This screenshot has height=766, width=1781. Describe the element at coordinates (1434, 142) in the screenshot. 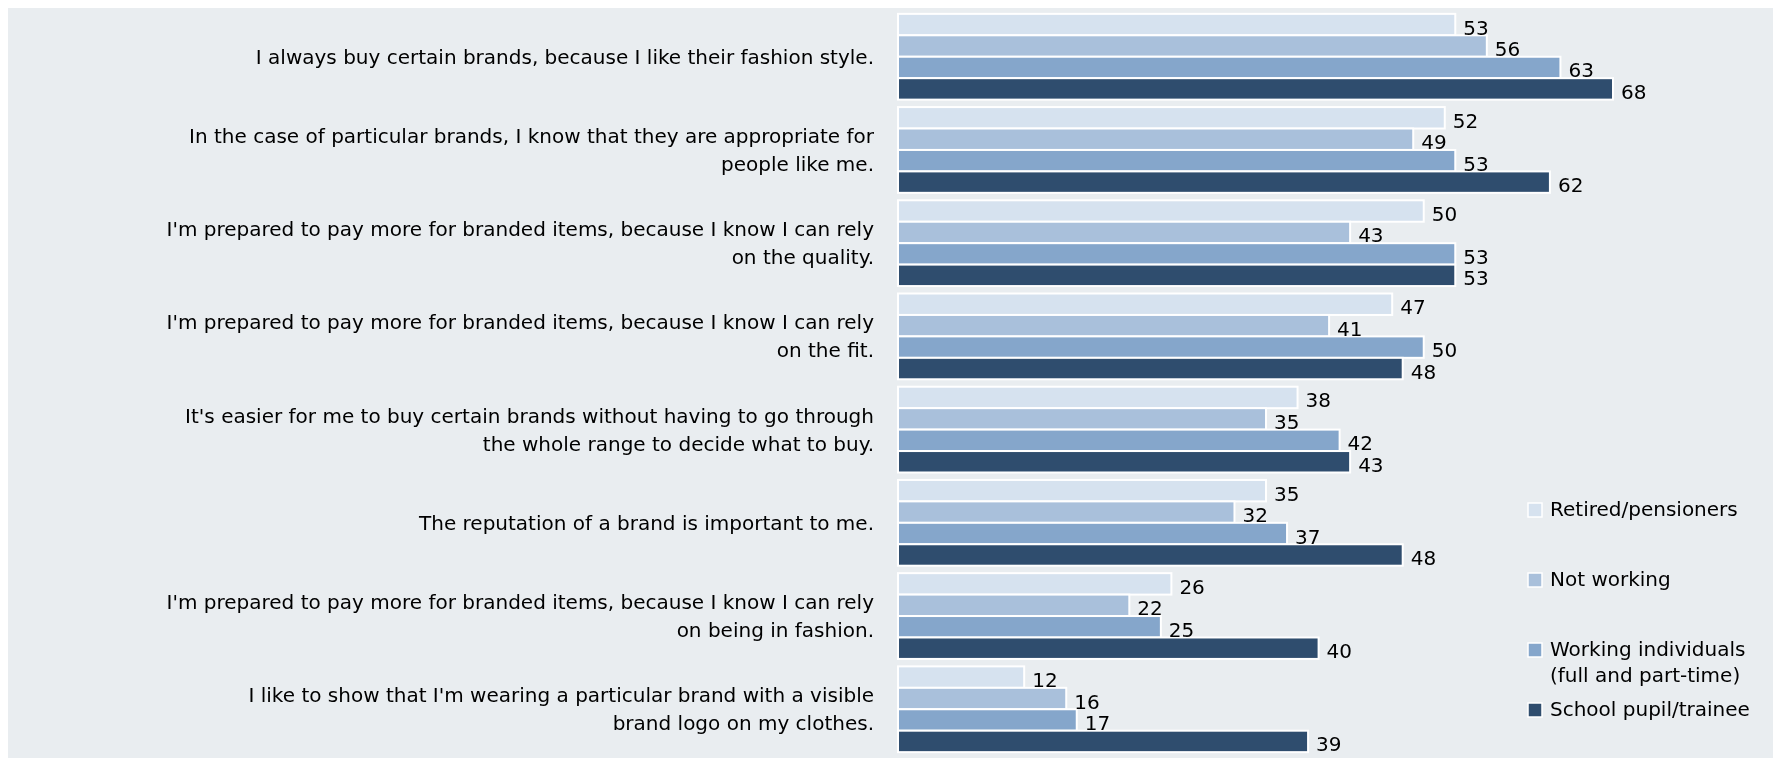

I see `data-label: 49` at that location.